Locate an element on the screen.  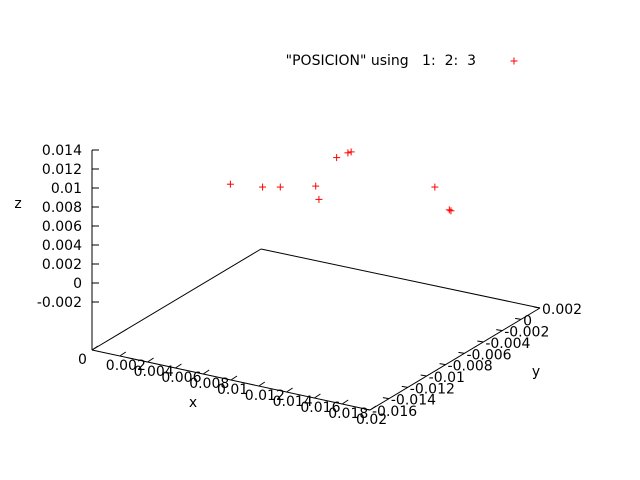
x-tick-label: 0.004 is located at coordinates (154, 372).